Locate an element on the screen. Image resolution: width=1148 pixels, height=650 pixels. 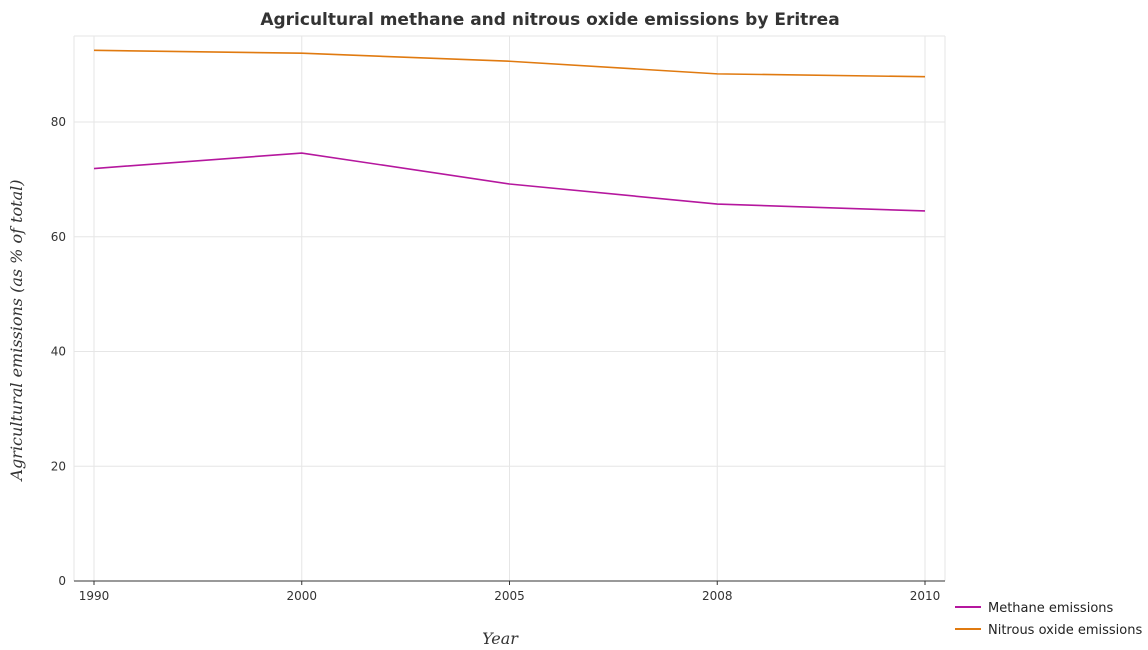
y-tick-label: 20 is located at coordinates (58, 466).